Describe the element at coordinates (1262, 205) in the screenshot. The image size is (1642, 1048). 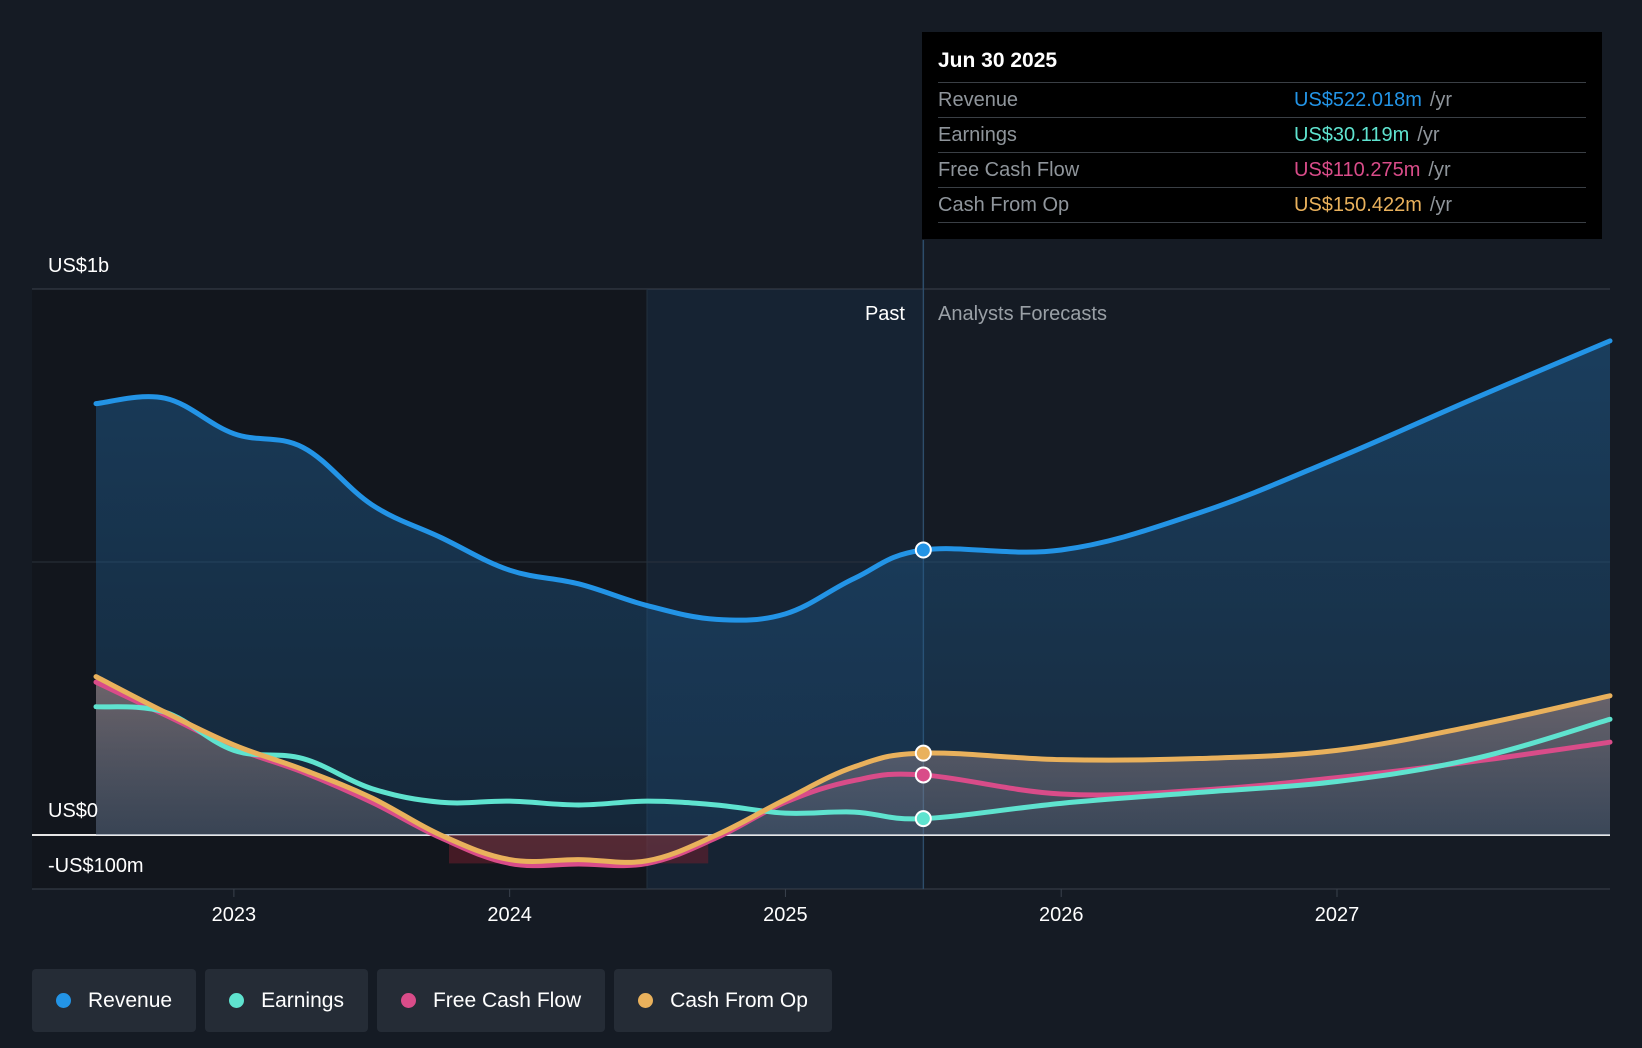
I see `tooltip-row-cash-from-op: Cash From Op US$150.422m /yr` at that location.